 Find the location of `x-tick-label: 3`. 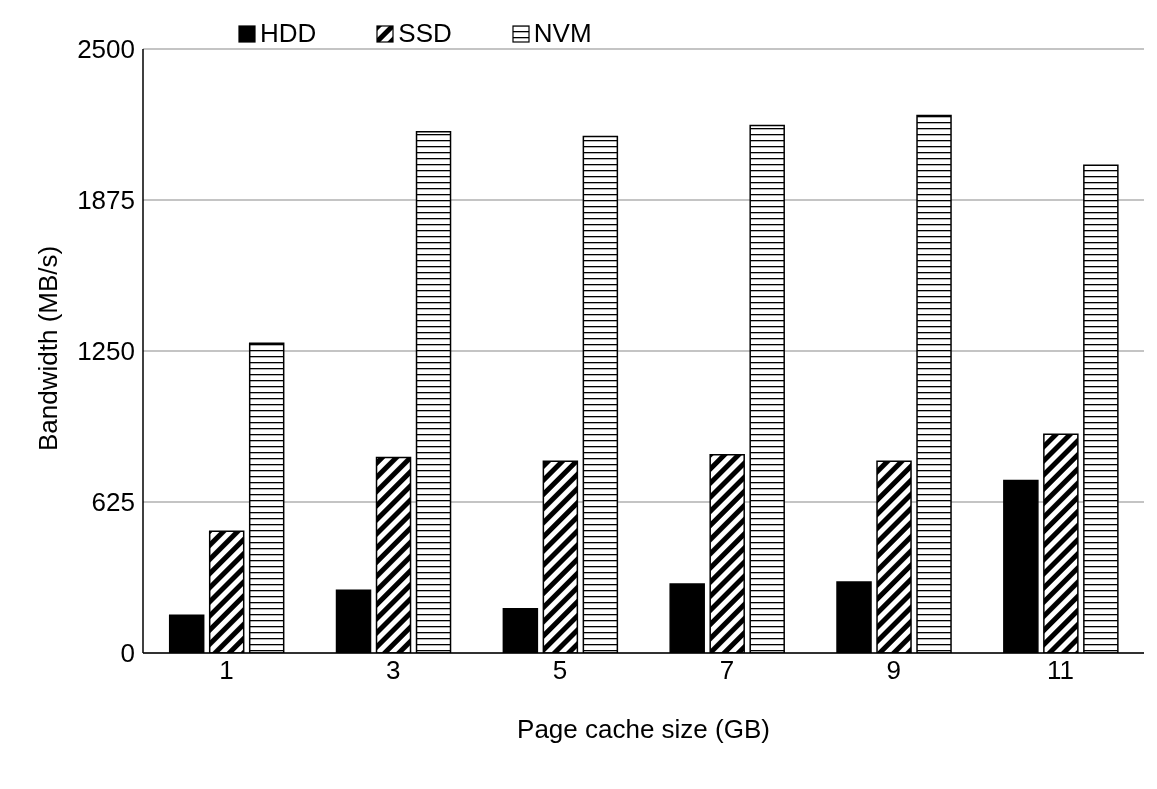

x-tick-label: 3 is located at coordinates (393, 670).